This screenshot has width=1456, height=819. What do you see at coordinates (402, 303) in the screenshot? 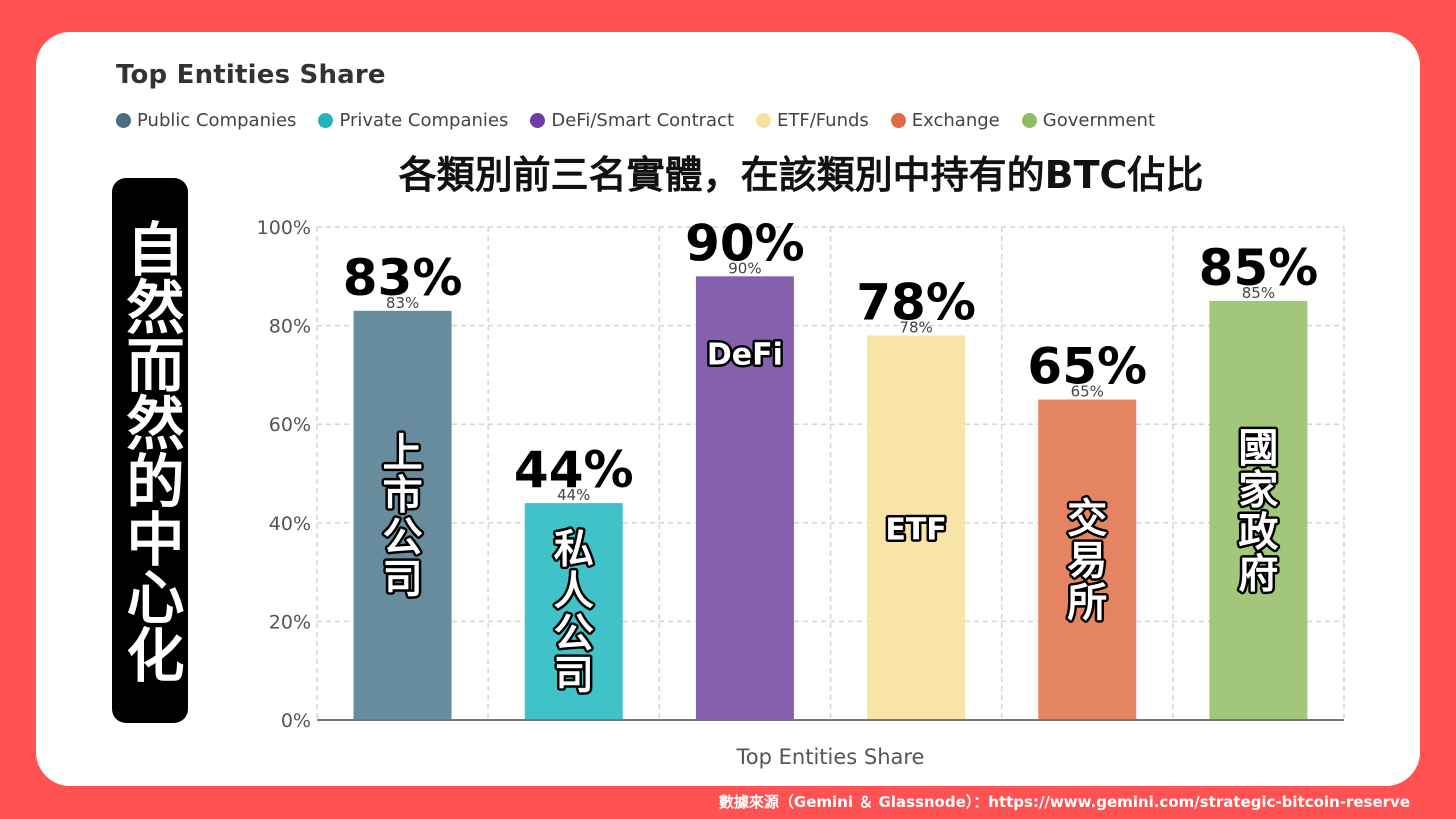
I see `bar-value-label: 83%` at bounding box center [402, 303].